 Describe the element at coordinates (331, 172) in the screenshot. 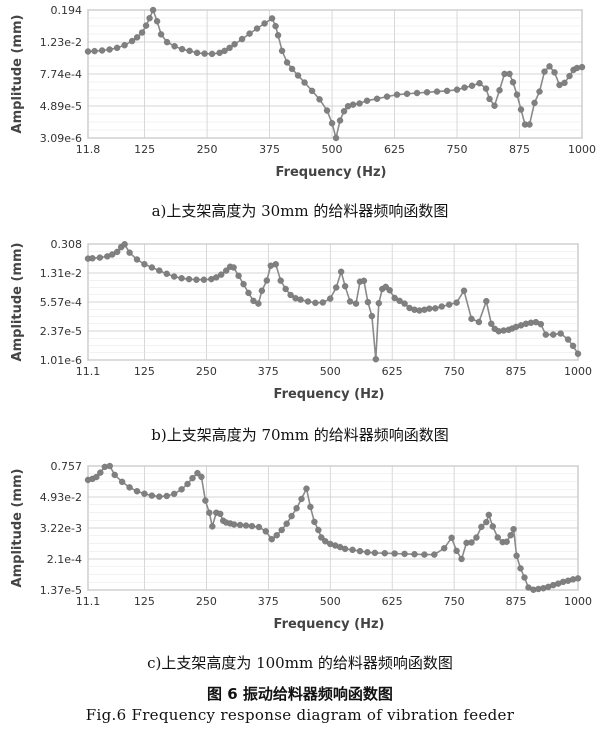

I see `x-axis-title: Frequency (Hz)` at that location.